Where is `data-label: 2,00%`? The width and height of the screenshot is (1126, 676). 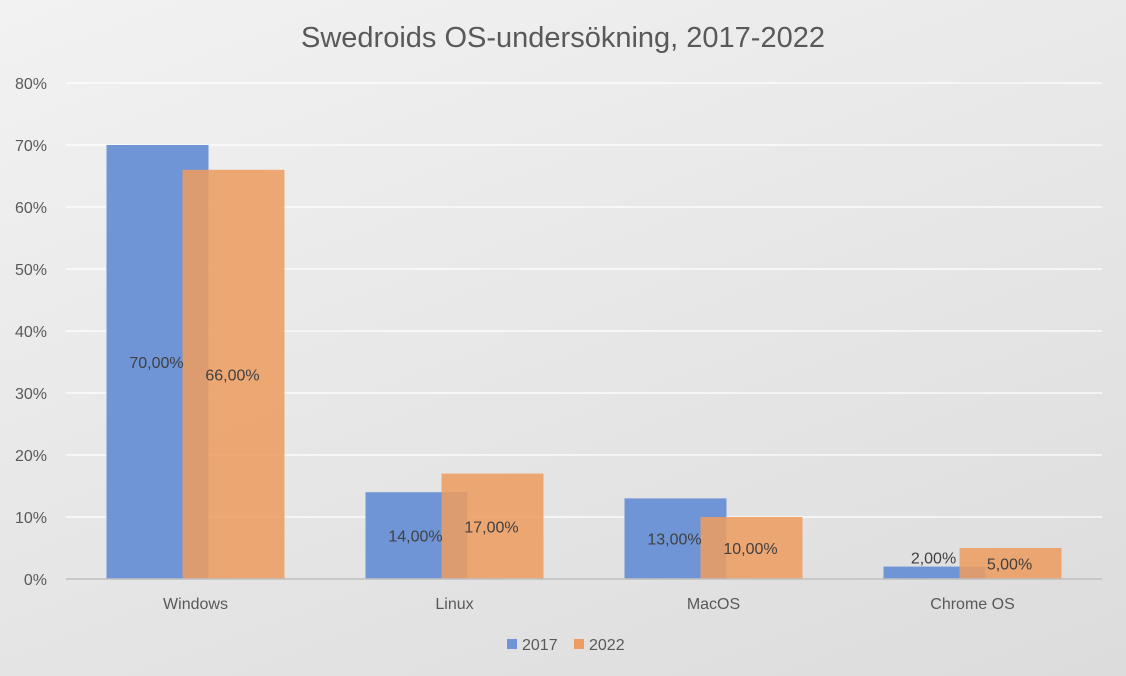
data-label: 2,00% is located at coordinates (933, 559).